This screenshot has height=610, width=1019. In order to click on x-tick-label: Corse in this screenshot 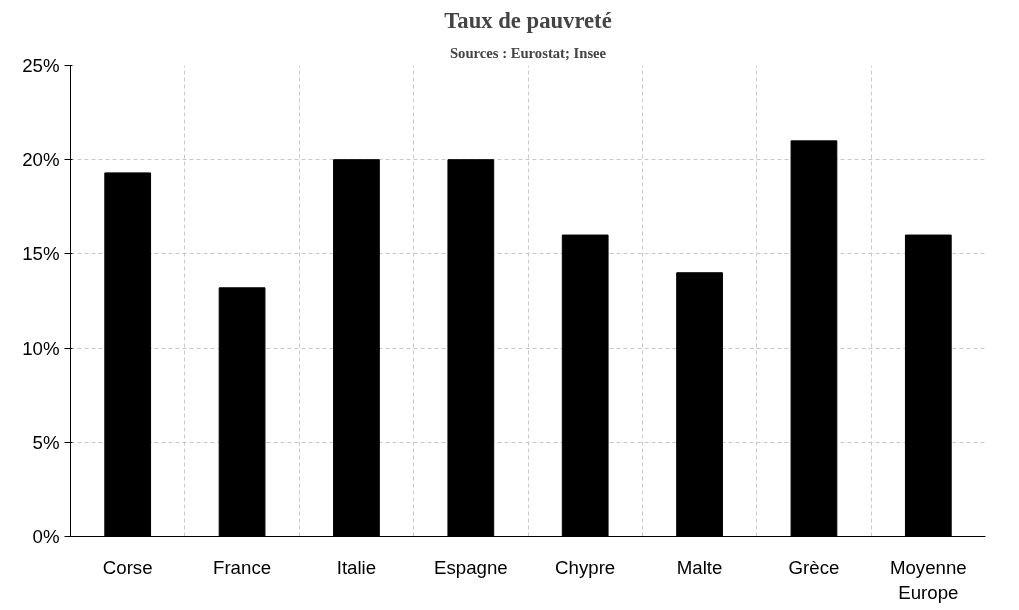, I will do `click(127, 567)`.